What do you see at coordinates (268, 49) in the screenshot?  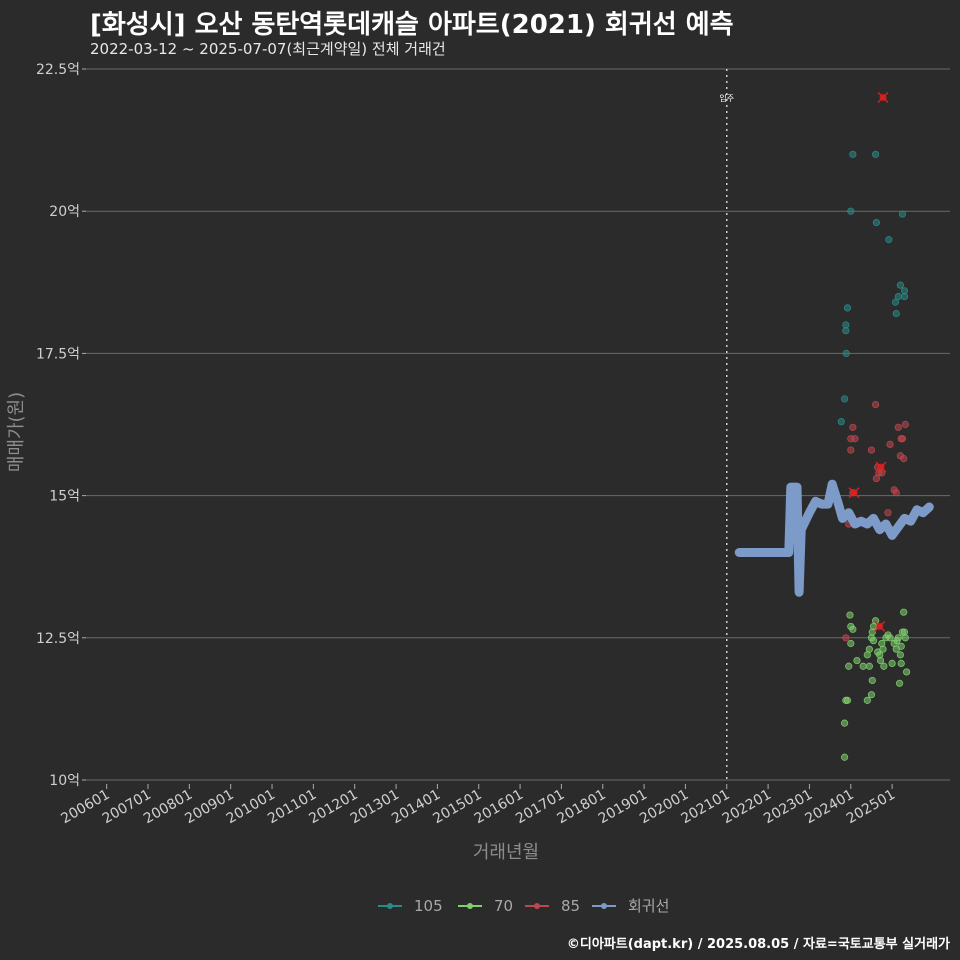 I see `page-subtitle: 2022-03-12 ~ 2025-07-07(최근계약일) 전체 거래건` at bounding box center [268, 49].